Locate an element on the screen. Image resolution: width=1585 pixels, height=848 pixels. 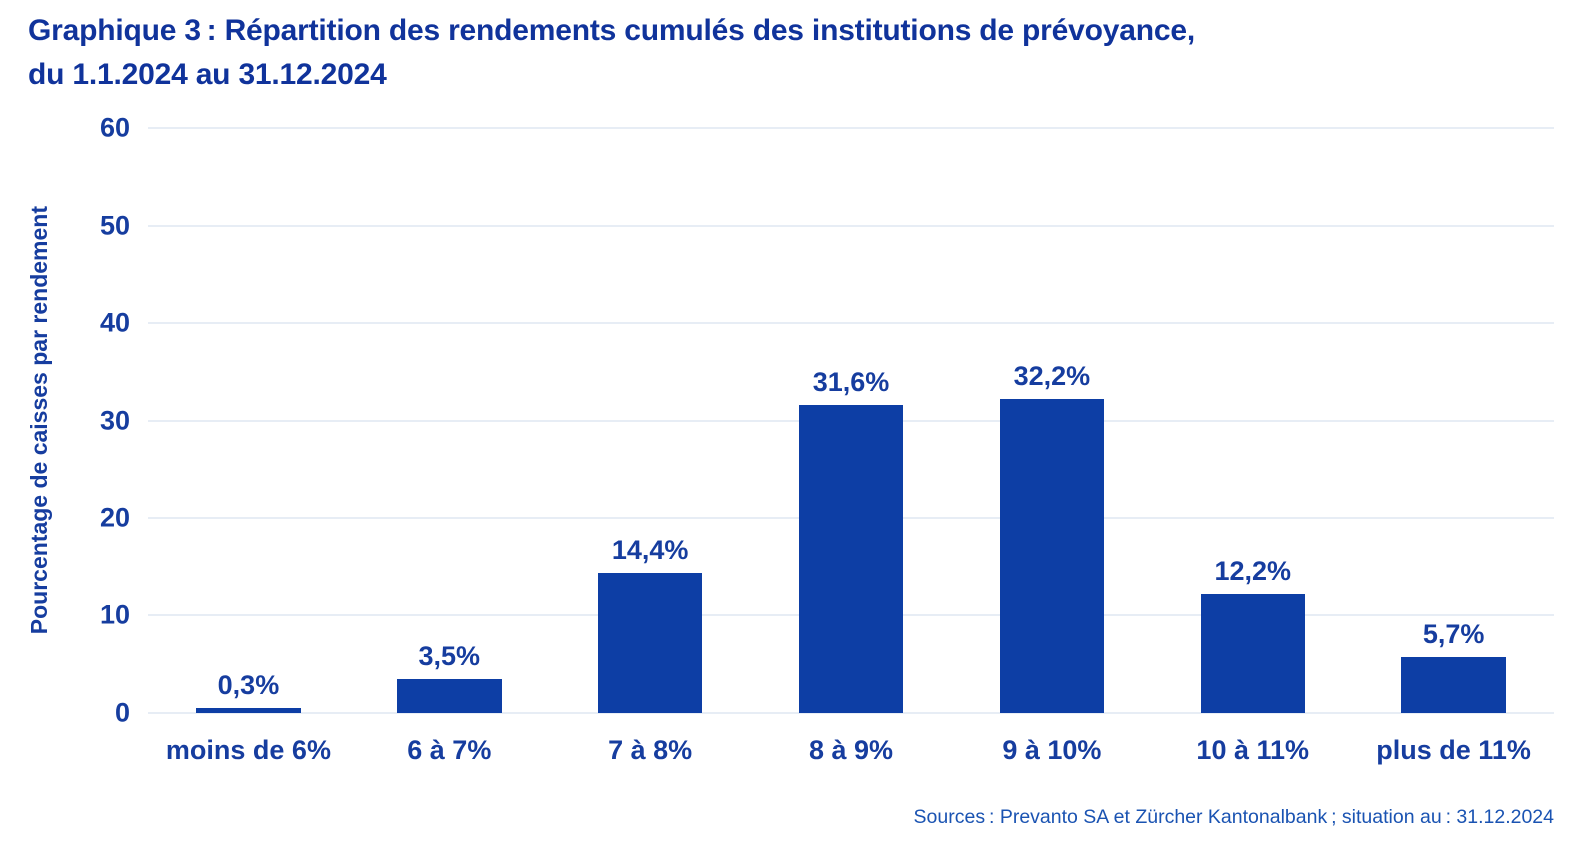
bar-group: 31,6% 8 à 9% is located at coordinates (851, 446).